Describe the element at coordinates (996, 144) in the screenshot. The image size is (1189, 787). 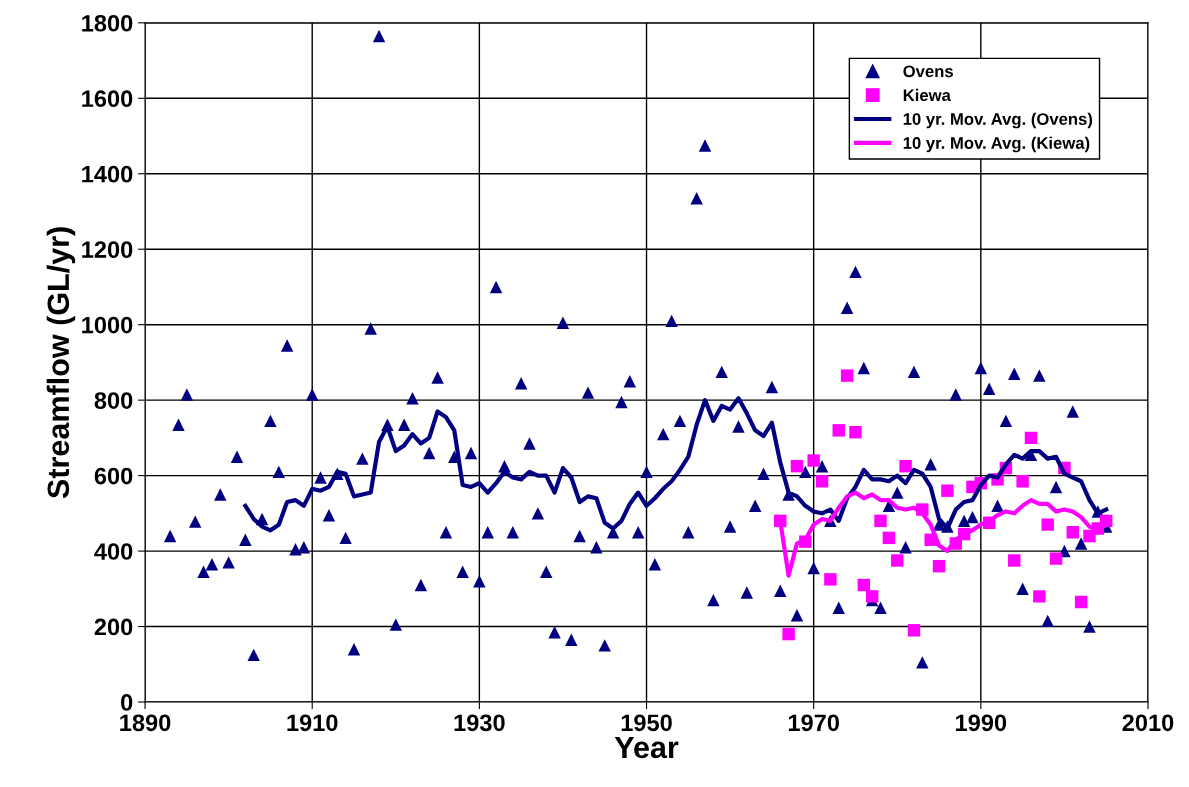
I see `legend-label: 10 yr. Mov. Avg. (Kiewa)` at that location.